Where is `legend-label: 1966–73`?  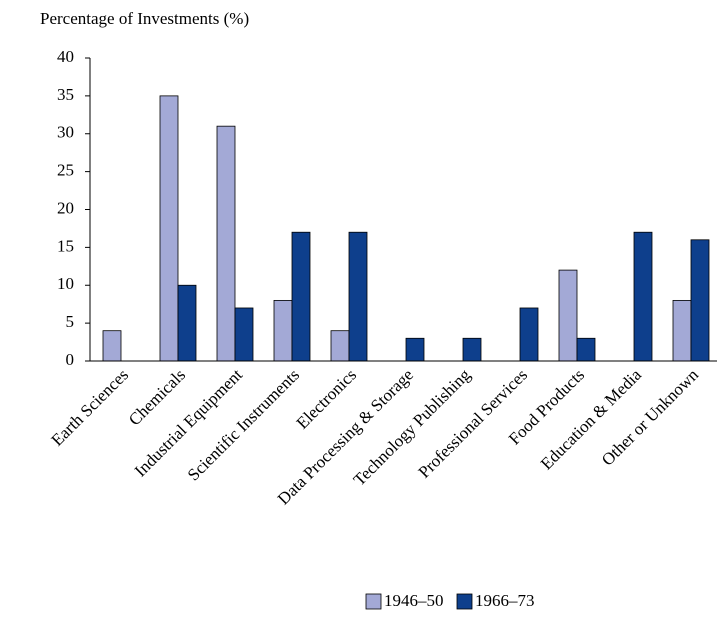
legend-label: 1966–73 is located at coordinates (505, 600).